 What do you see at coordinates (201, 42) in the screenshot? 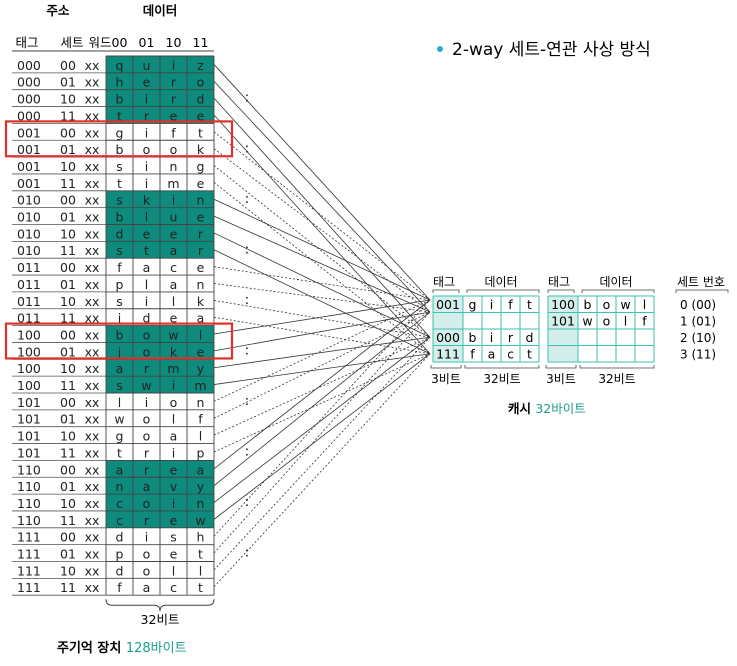
I see `word-header-3: 11` at bounding box center [201, 42].